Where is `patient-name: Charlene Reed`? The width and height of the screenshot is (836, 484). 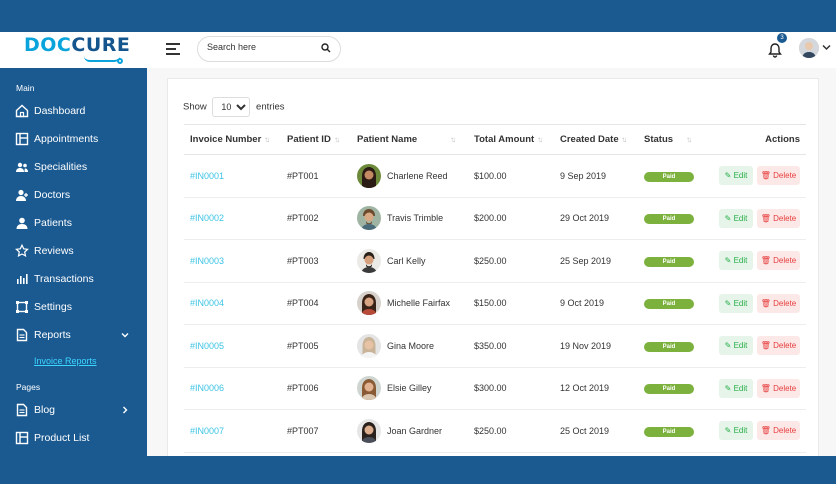 patient-name: Charlene Reed is located at coordinates (417, 175).